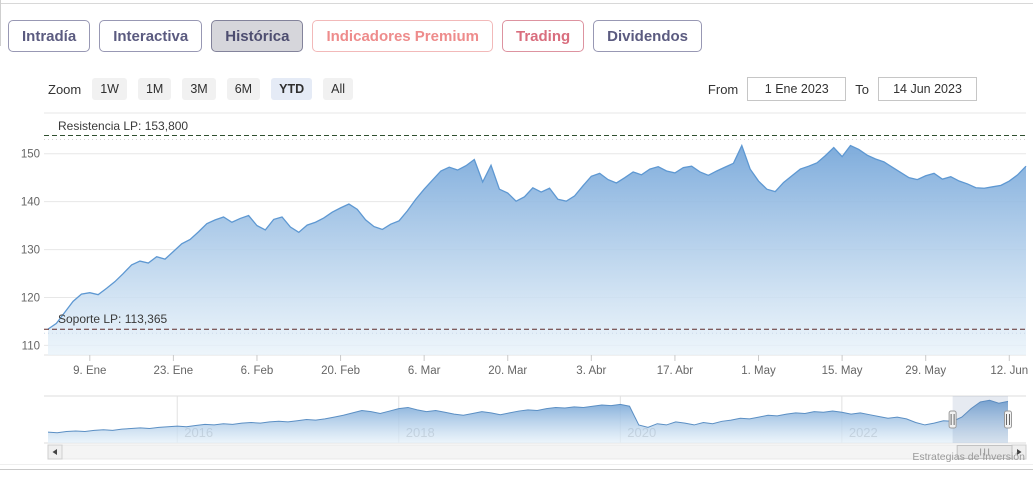 The image size is (1033, 479). What do you see at coordinates (528, 416) in the screenshot?
I see `navigator-line` at bounding box center [528, 416].